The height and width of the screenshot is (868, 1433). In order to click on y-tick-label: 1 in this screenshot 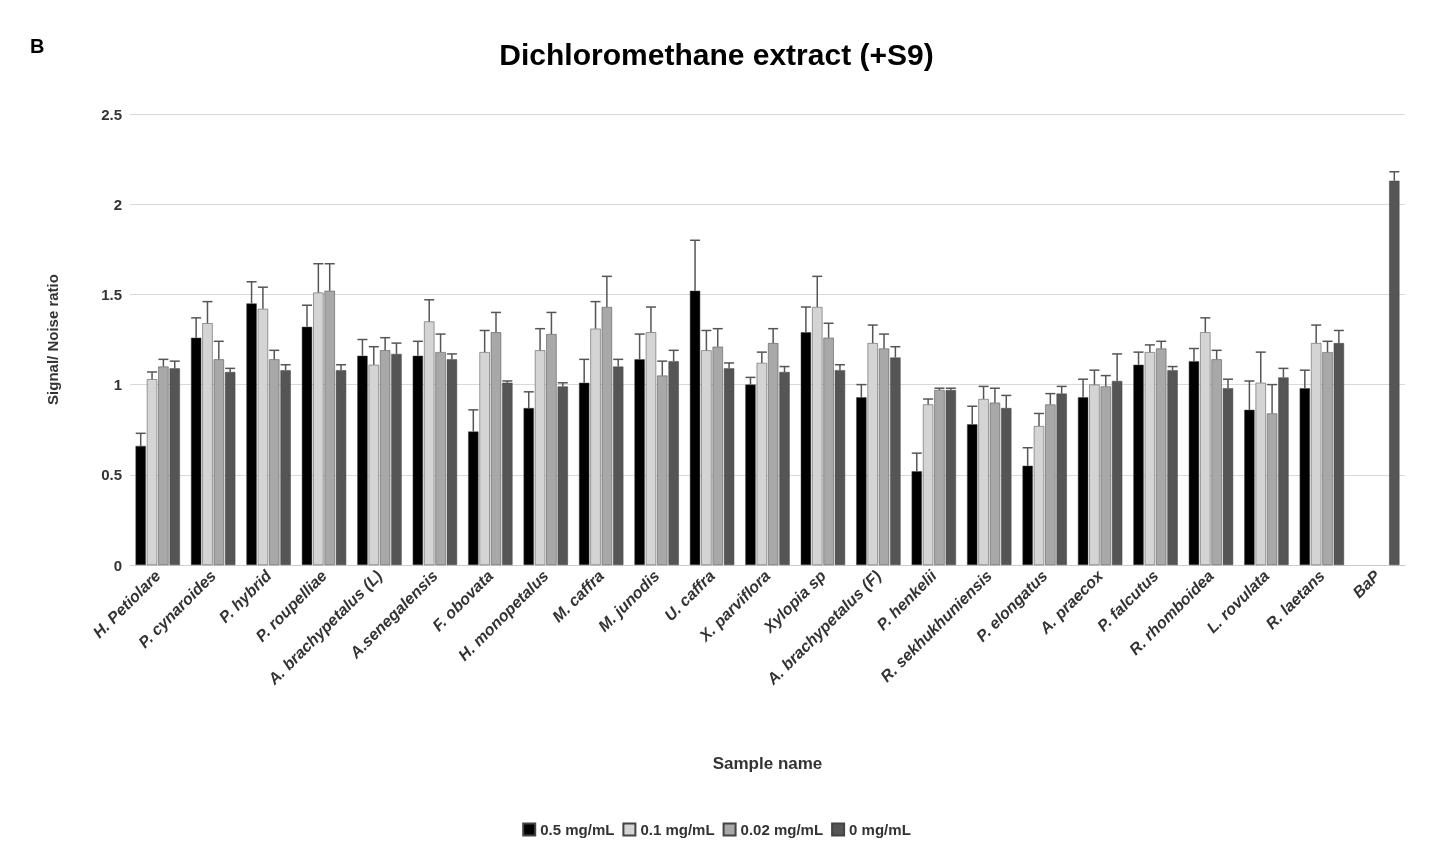, I will do `click(117, 385)`.